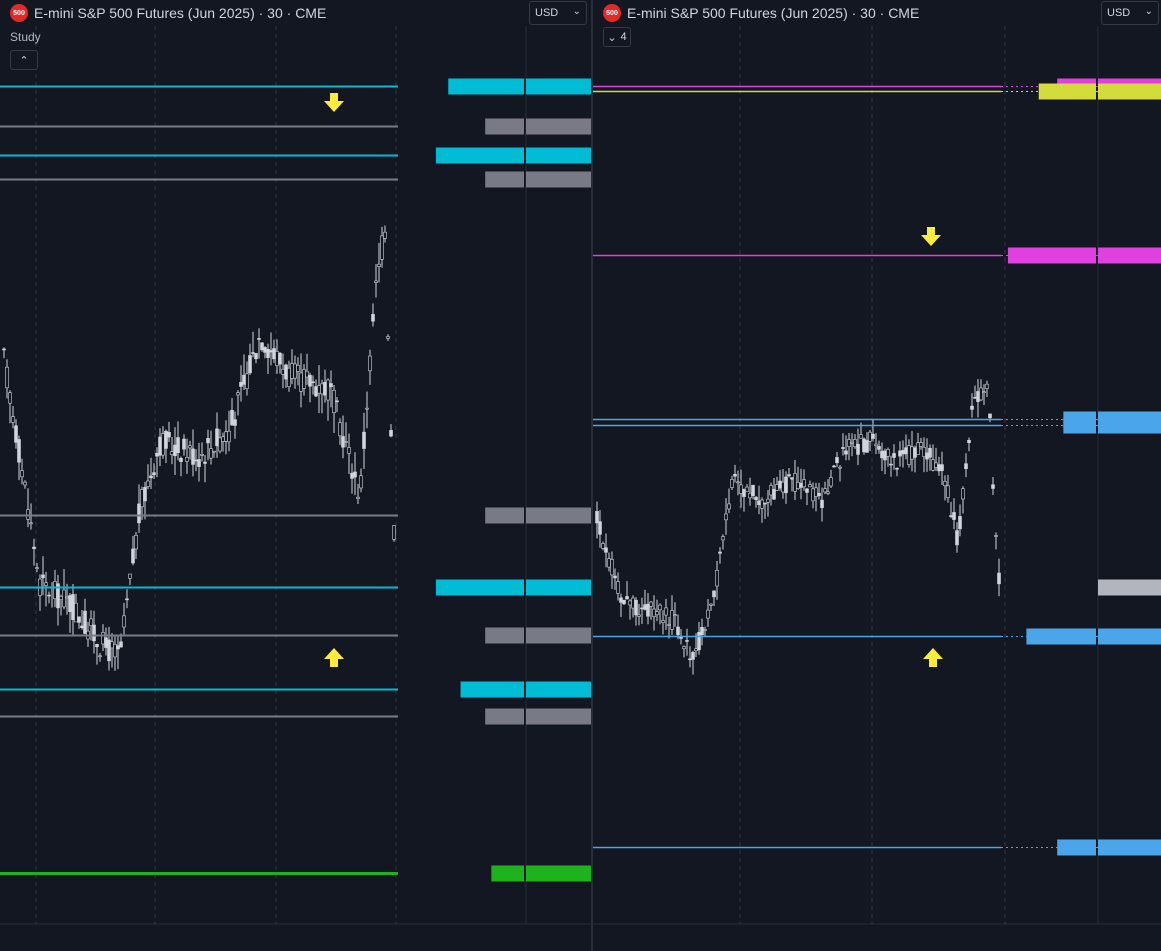 Image resolution: width=1161 pixels, height=951 pixels. Describe the element at coordinates (24, 60) in the screenshot. I see `collapse-legend-button: ⌃` at that location.